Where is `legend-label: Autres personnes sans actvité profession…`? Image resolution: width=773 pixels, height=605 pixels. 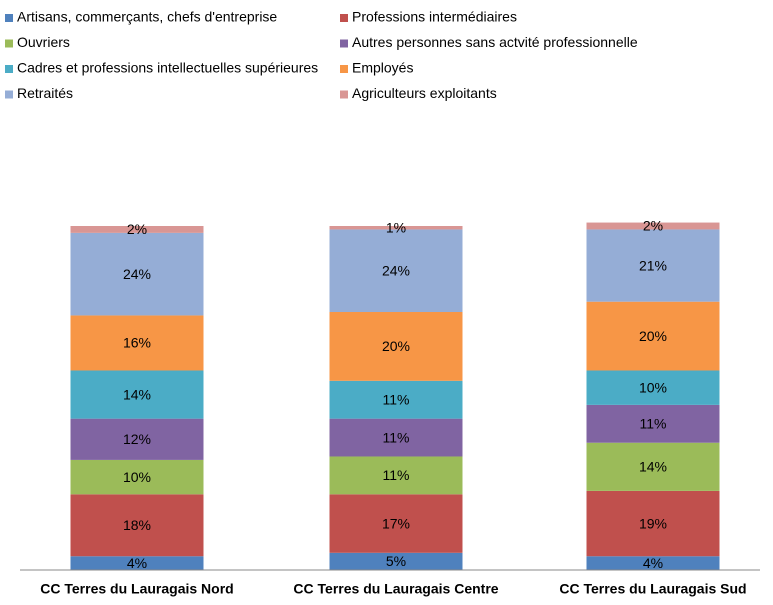 legend-label: Autres personnes sans actvité profession… is located at coordinates (495, 42).